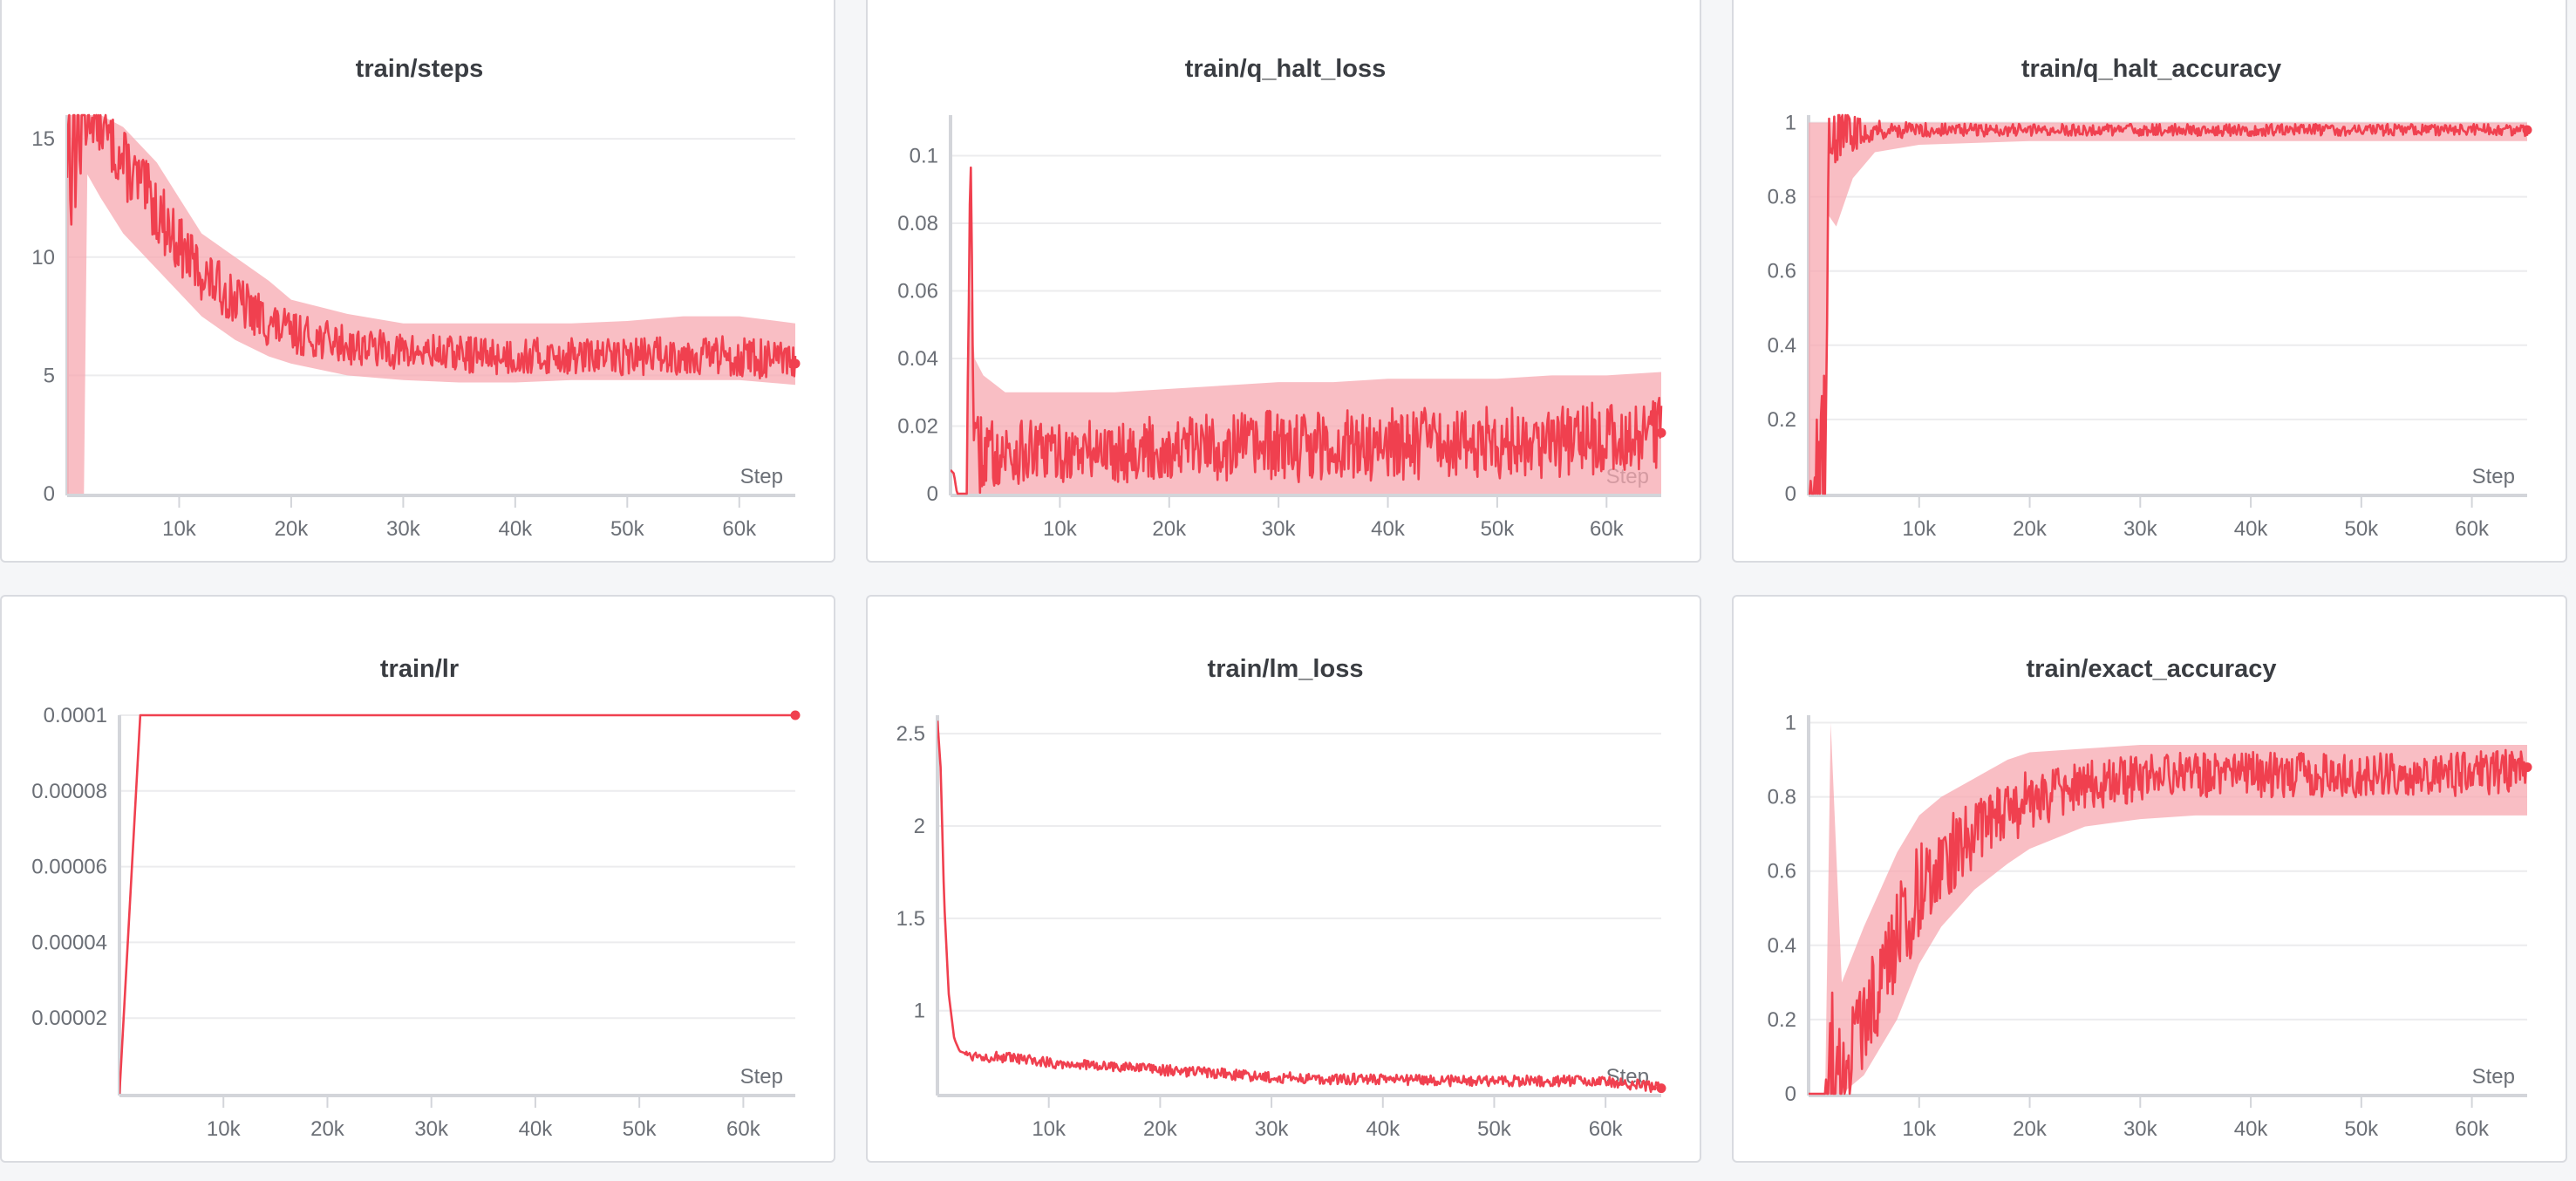 The width and height of the screenshot is (2576, 1181). What do you see at coordinates (43, 139) in the screenshot?
I see `y-tick-label: 15` at bounding box center [43, 139].